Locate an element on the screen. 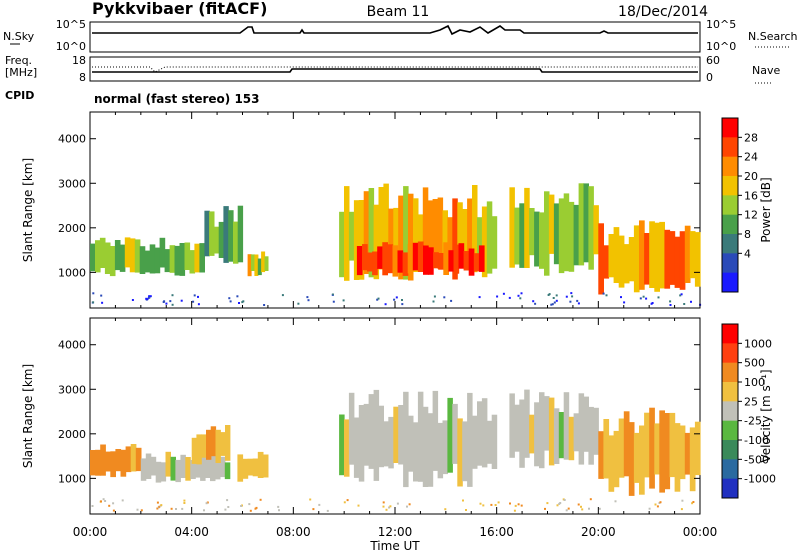 The image size is (800, 558). colorbar-tick-label: 20 is located at coordinates (751, 176).